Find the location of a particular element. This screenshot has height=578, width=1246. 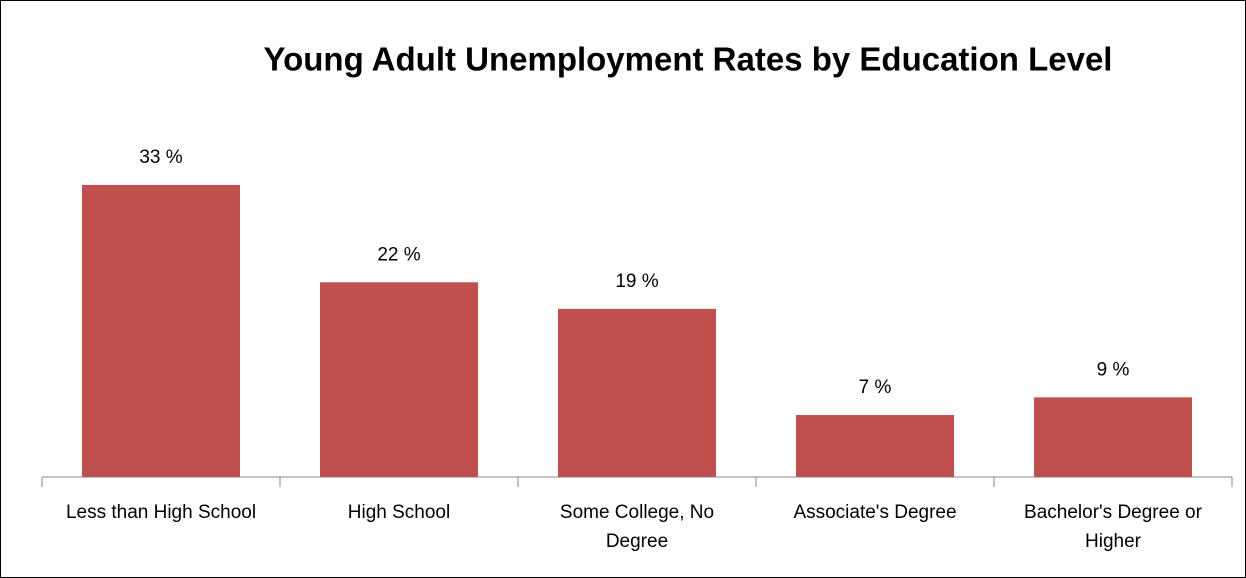

x-tick-label: High School is located at coordinates (399, 512).